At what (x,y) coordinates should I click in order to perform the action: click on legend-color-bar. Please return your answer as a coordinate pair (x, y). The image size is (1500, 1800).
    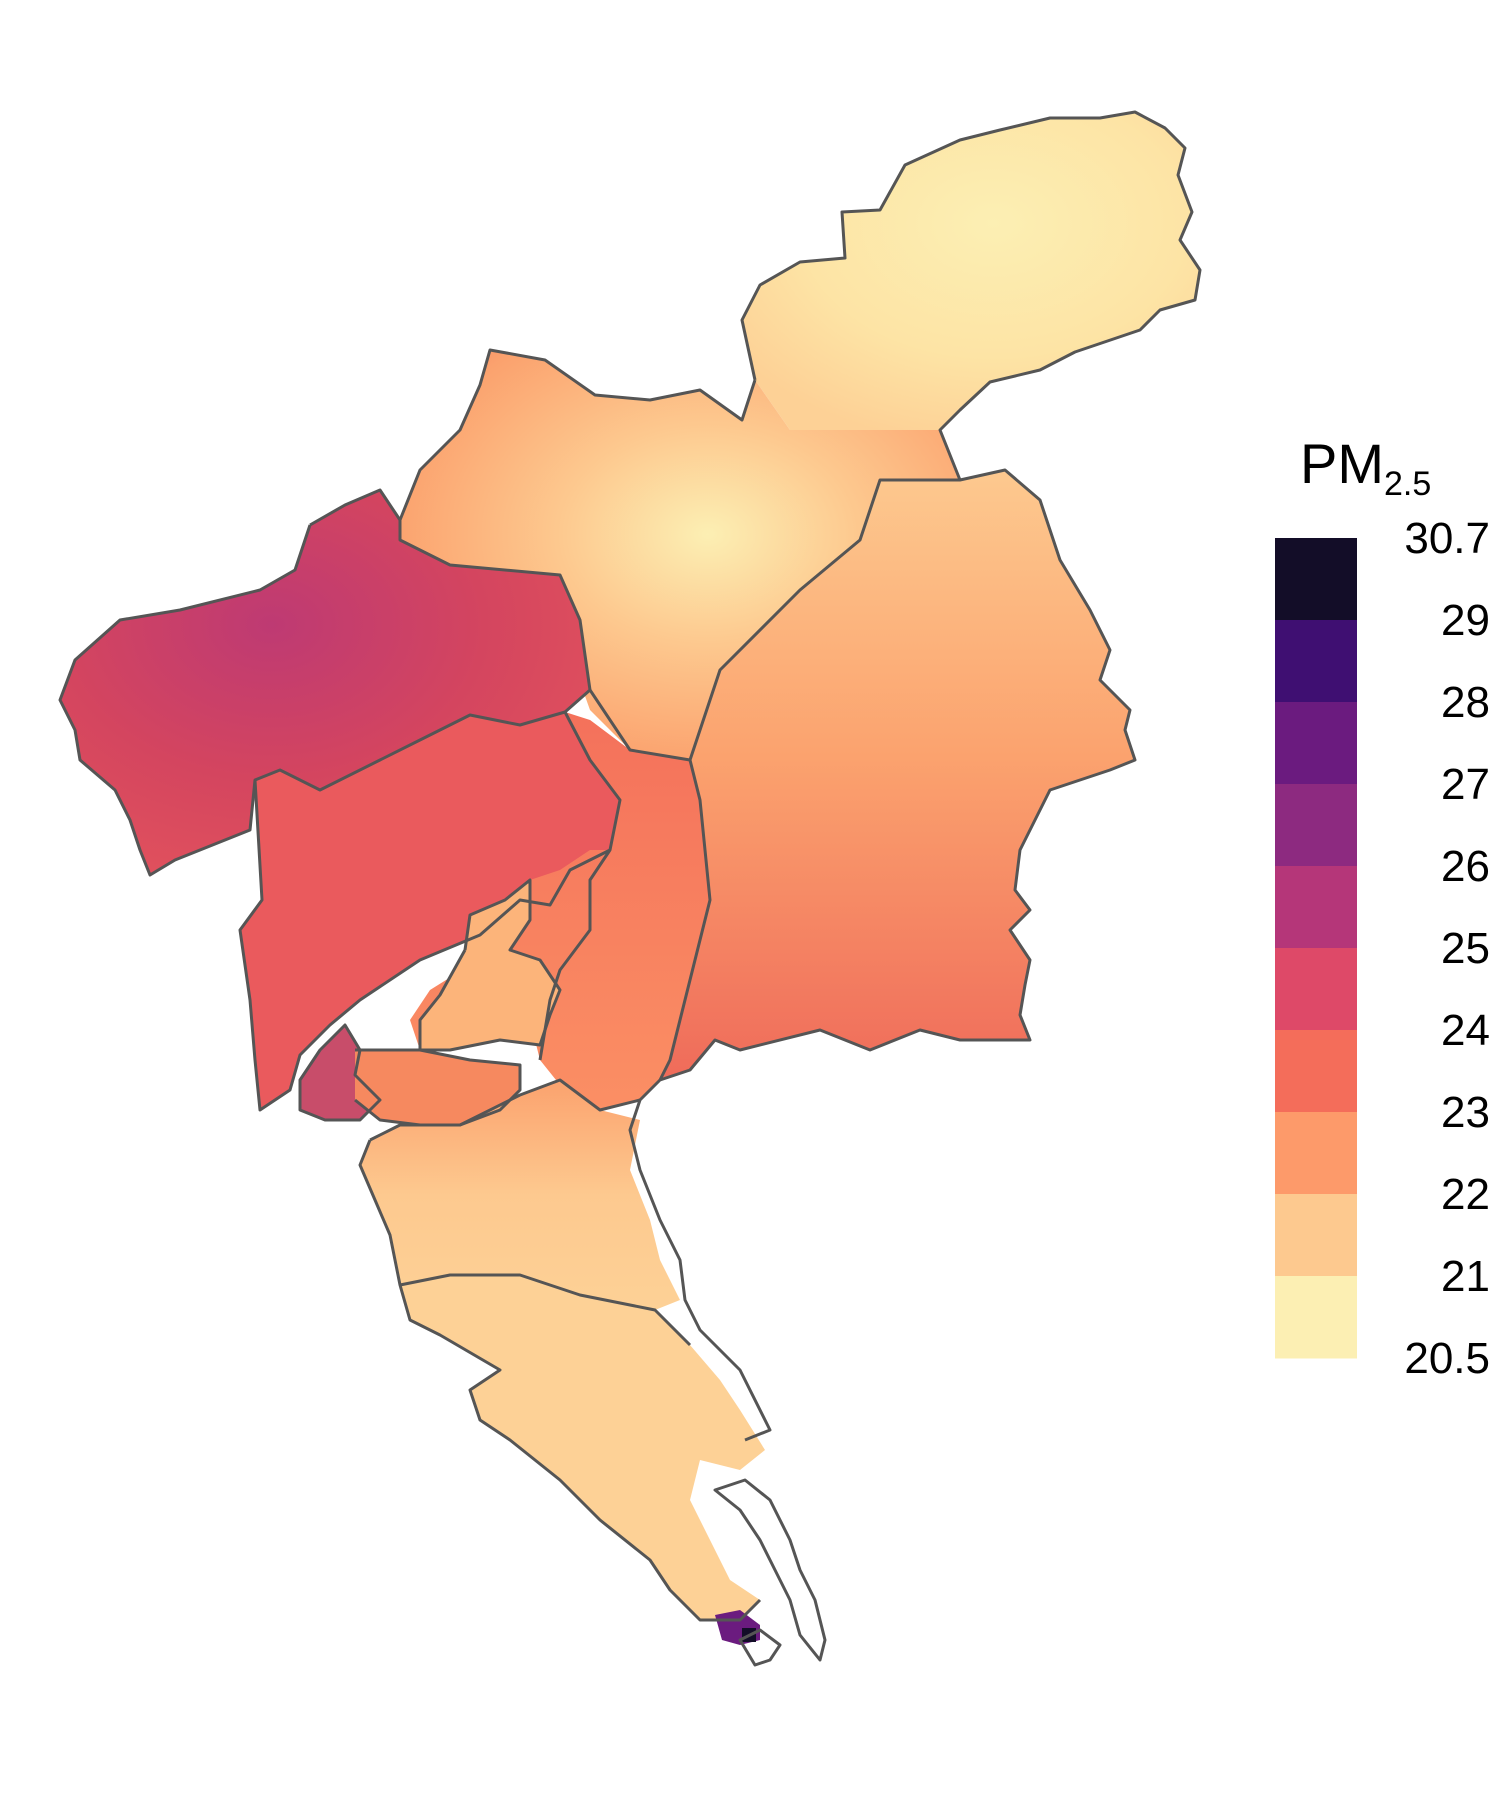
    Looking at the image, I should click on (1316, 948).